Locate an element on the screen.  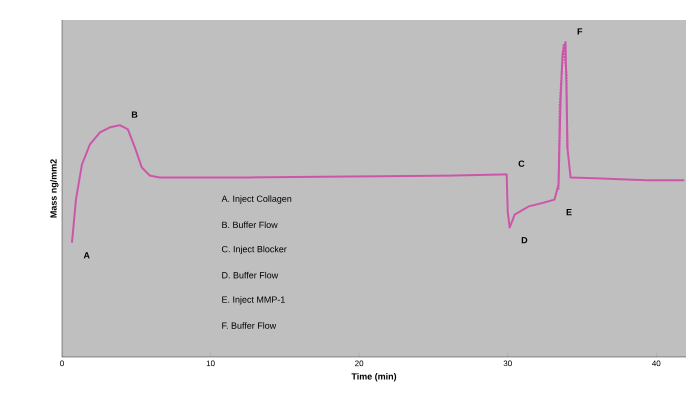
annotation: D. Buffer Flow is located at coordinates (250, 275).